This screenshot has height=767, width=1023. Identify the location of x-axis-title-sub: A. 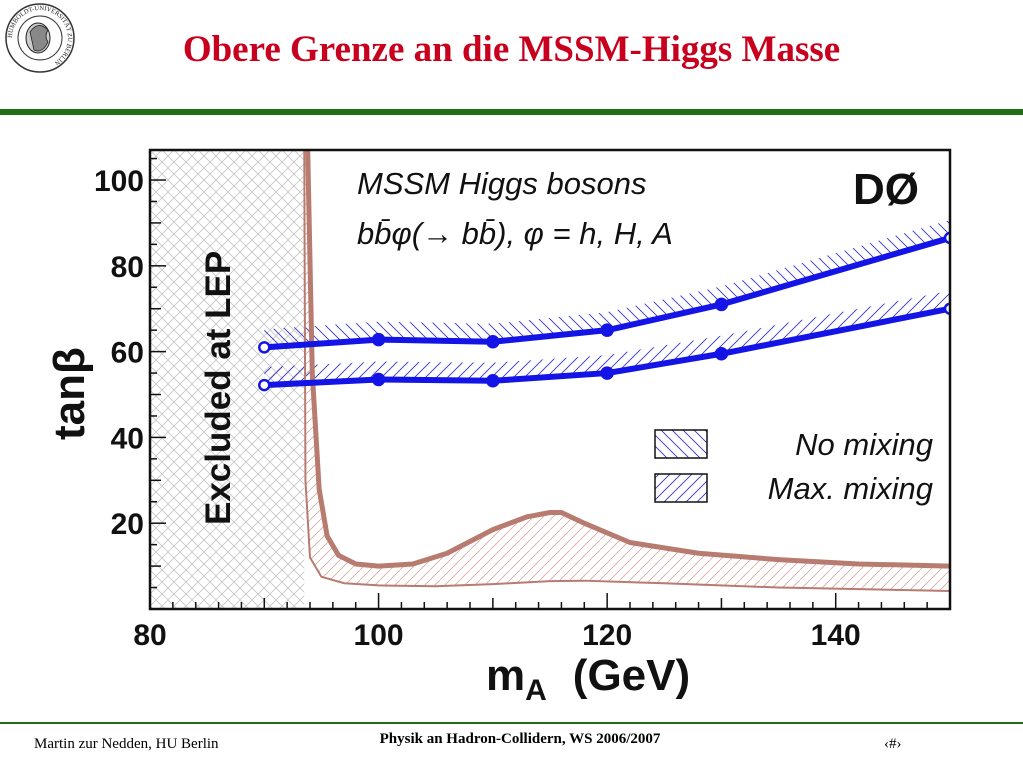
(536, 690).